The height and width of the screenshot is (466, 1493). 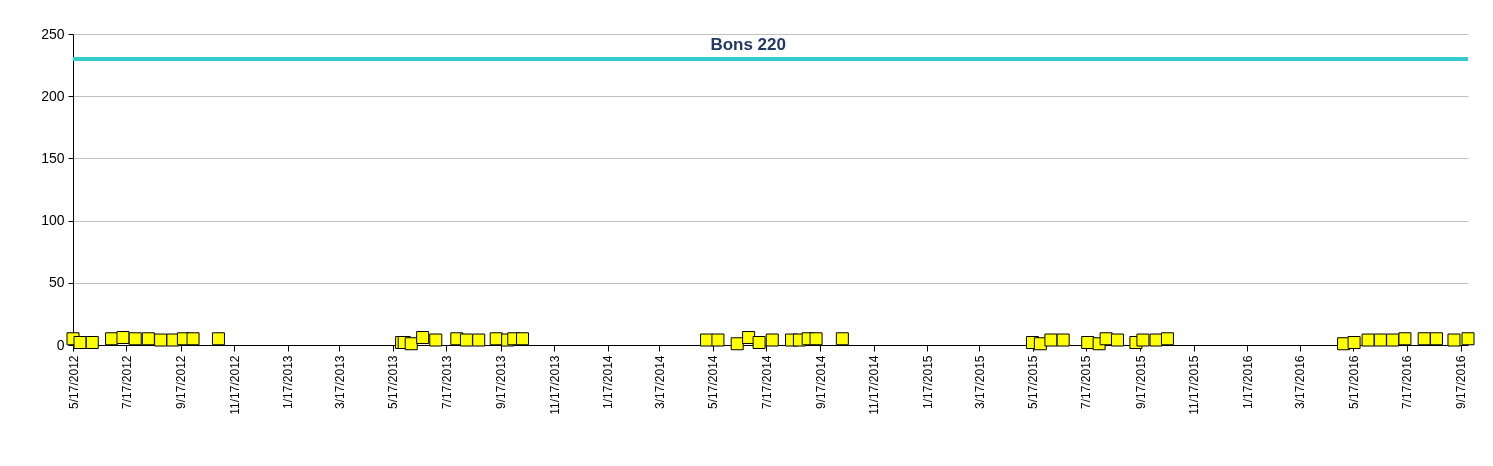 I want to click on x-tick-label: 3/17/2014, so click(x=659, y=382).